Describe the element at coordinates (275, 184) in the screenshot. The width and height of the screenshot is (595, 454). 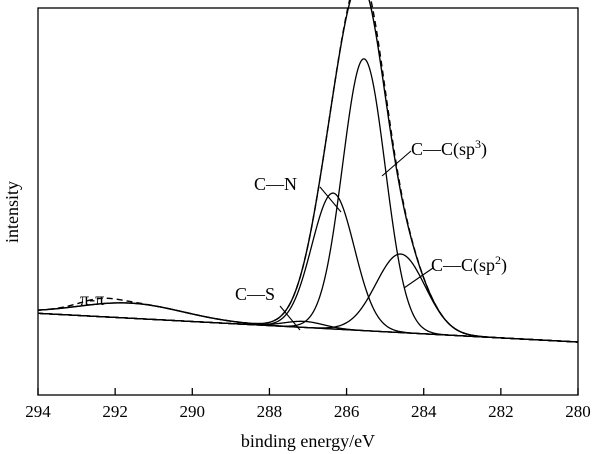
I see `peak-label-2: C—N` at that location.